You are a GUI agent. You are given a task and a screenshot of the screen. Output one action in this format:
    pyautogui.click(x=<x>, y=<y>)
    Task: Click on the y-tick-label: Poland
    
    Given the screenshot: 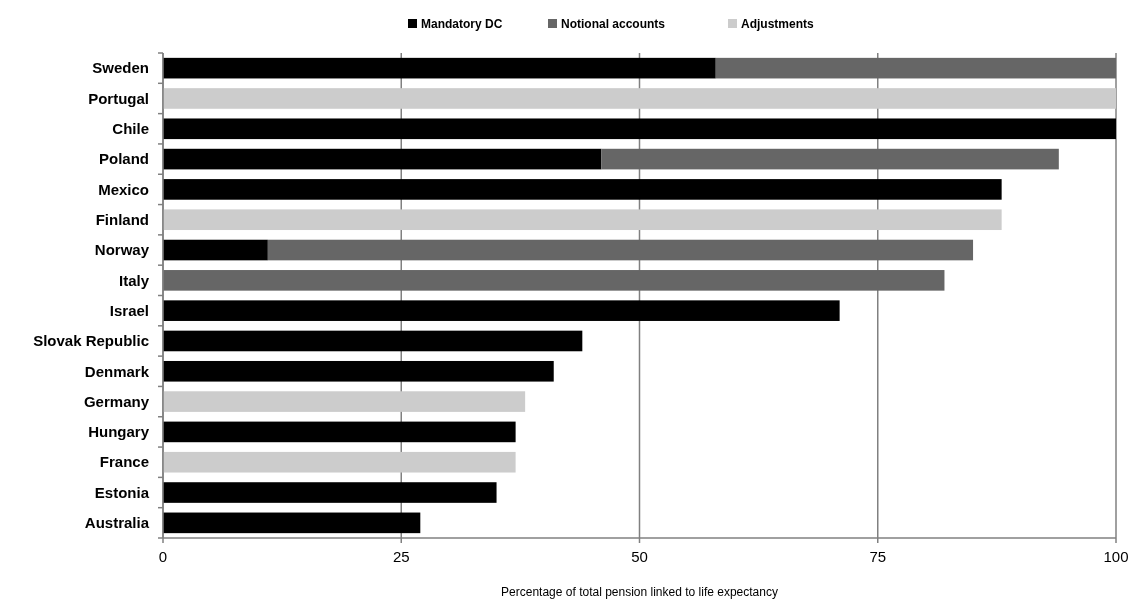 What is the action you would take?
    pyautogui.click(x=123, y=159)
    